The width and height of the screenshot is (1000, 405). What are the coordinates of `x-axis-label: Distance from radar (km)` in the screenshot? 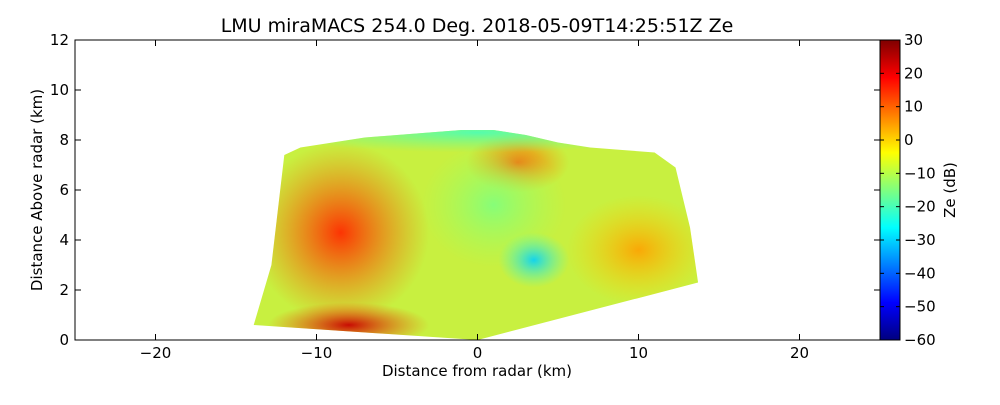 It's located at (477, 371).